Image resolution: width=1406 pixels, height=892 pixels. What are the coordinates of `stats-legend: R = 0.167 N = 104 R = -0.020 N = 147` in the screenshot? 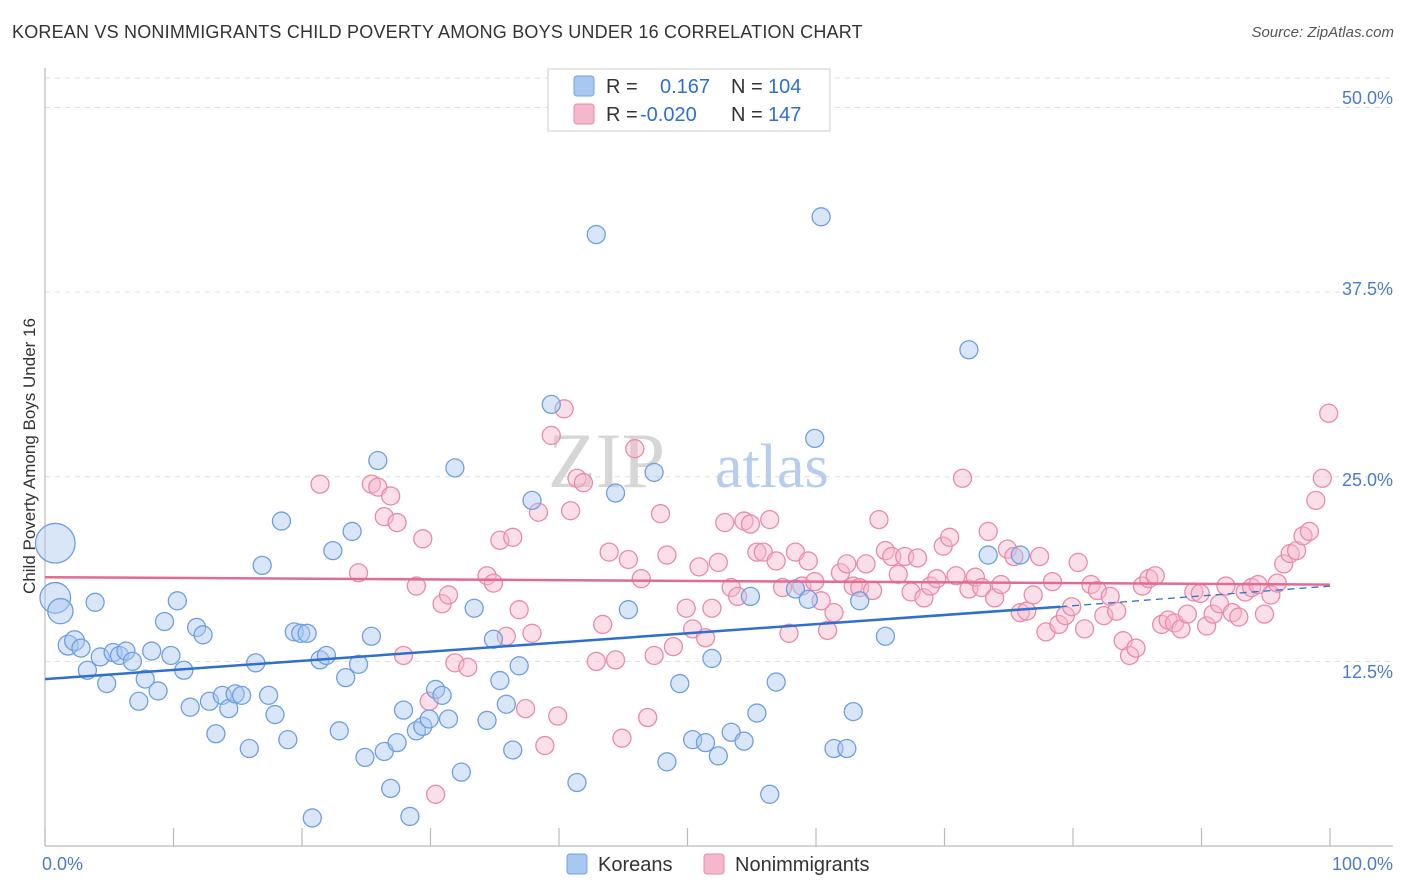 It's located at (689, 100).